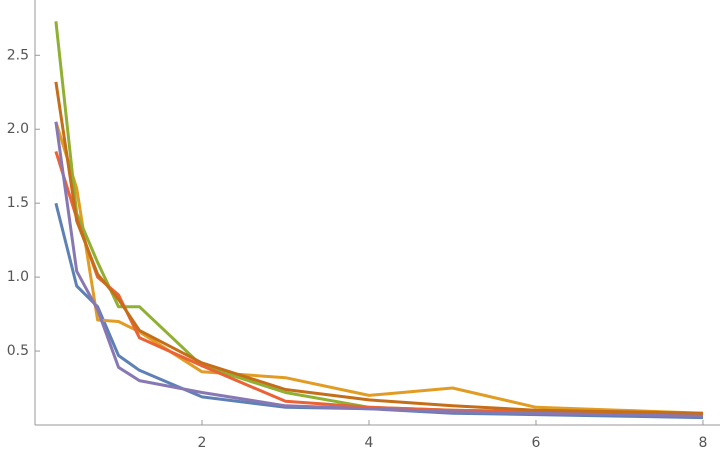 This screenshot has height=456, width=720. What do you see at coordinates (18, 129) in the screenshot?
I see `y-tick-label: 2.0` at bounding box center [18, 129].